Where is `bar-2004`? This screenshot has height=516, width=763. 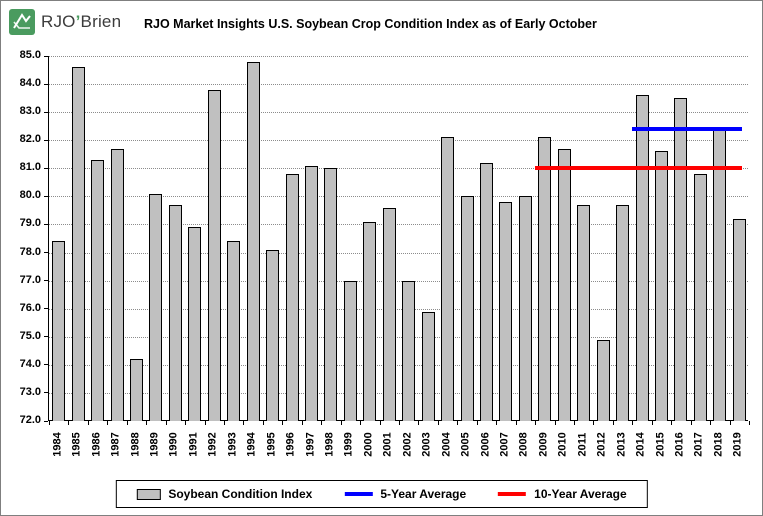
bar-2004 is located at coordinates (448, 279).